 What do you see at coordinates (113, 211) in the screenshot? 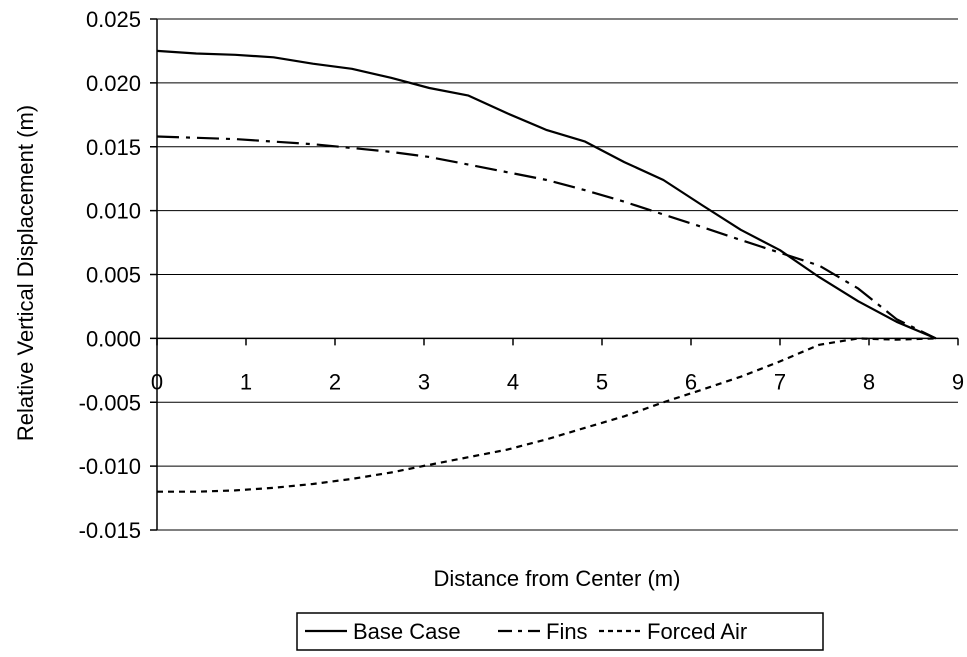
I see `y-tick-label: 0.010` at bounding box center [113, 211].